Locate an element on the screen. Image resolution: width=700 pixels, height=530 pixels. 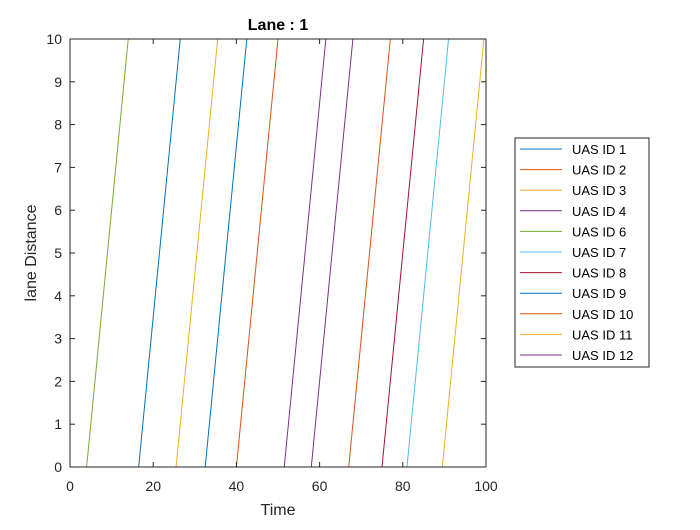
x-tick-label: 0 is located at coordinates (70, 486).